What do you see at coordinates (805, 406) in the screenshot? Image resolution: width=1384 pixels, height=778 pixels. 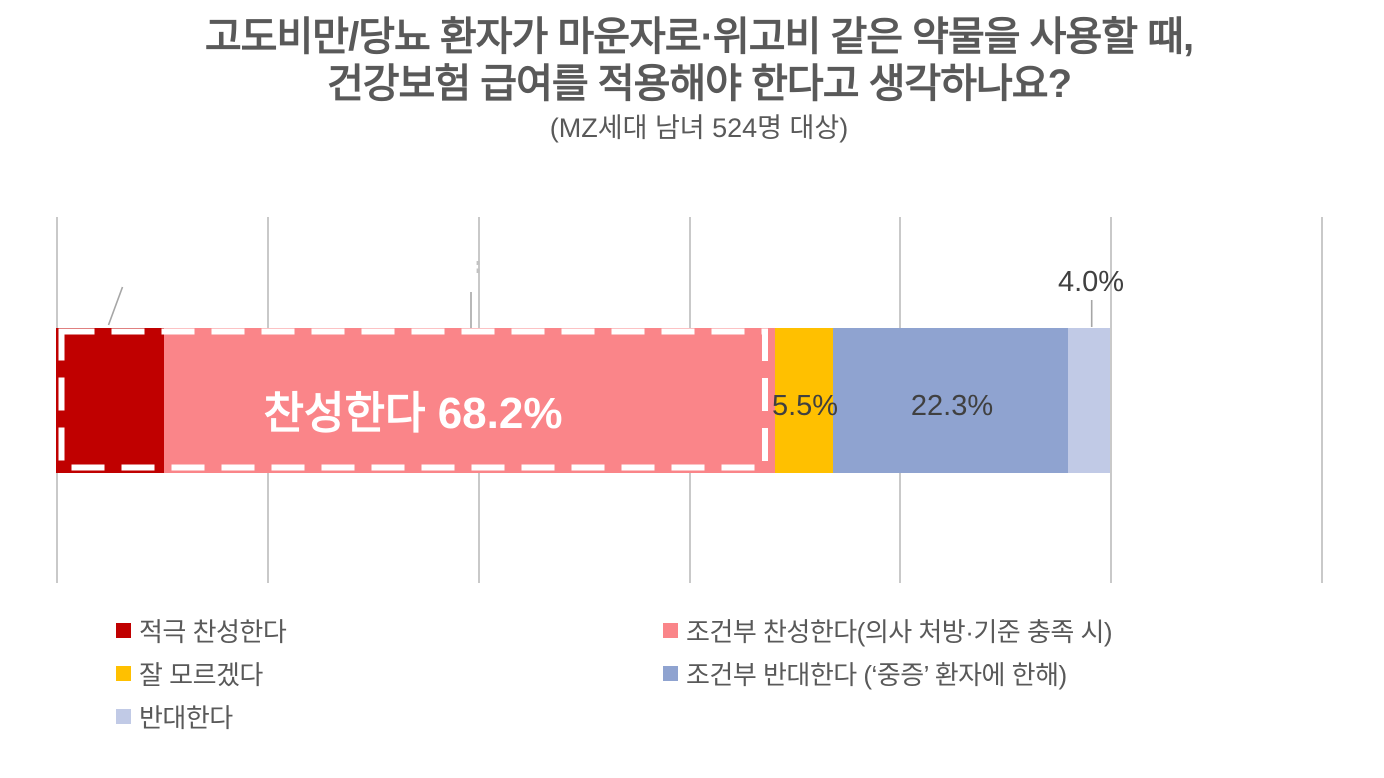 I see `data-label-unsure: 5.5%` at bounding box center [805, 406].